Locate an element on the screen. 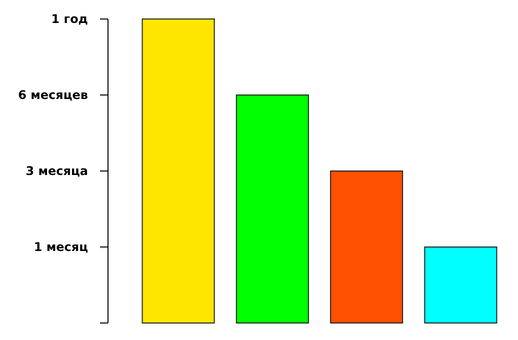 This screenshot has width=518, height=340. text: 6 месяцев is located at coordinates (53, 95).